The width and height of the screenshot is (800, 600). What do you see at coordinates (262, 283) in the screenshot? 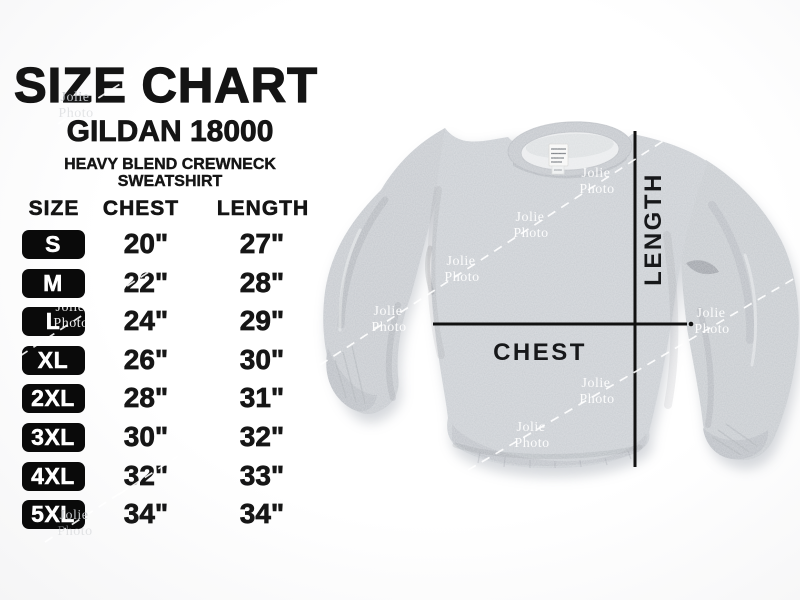
I see `length-value: 28"` at bounding box center [262, 283].